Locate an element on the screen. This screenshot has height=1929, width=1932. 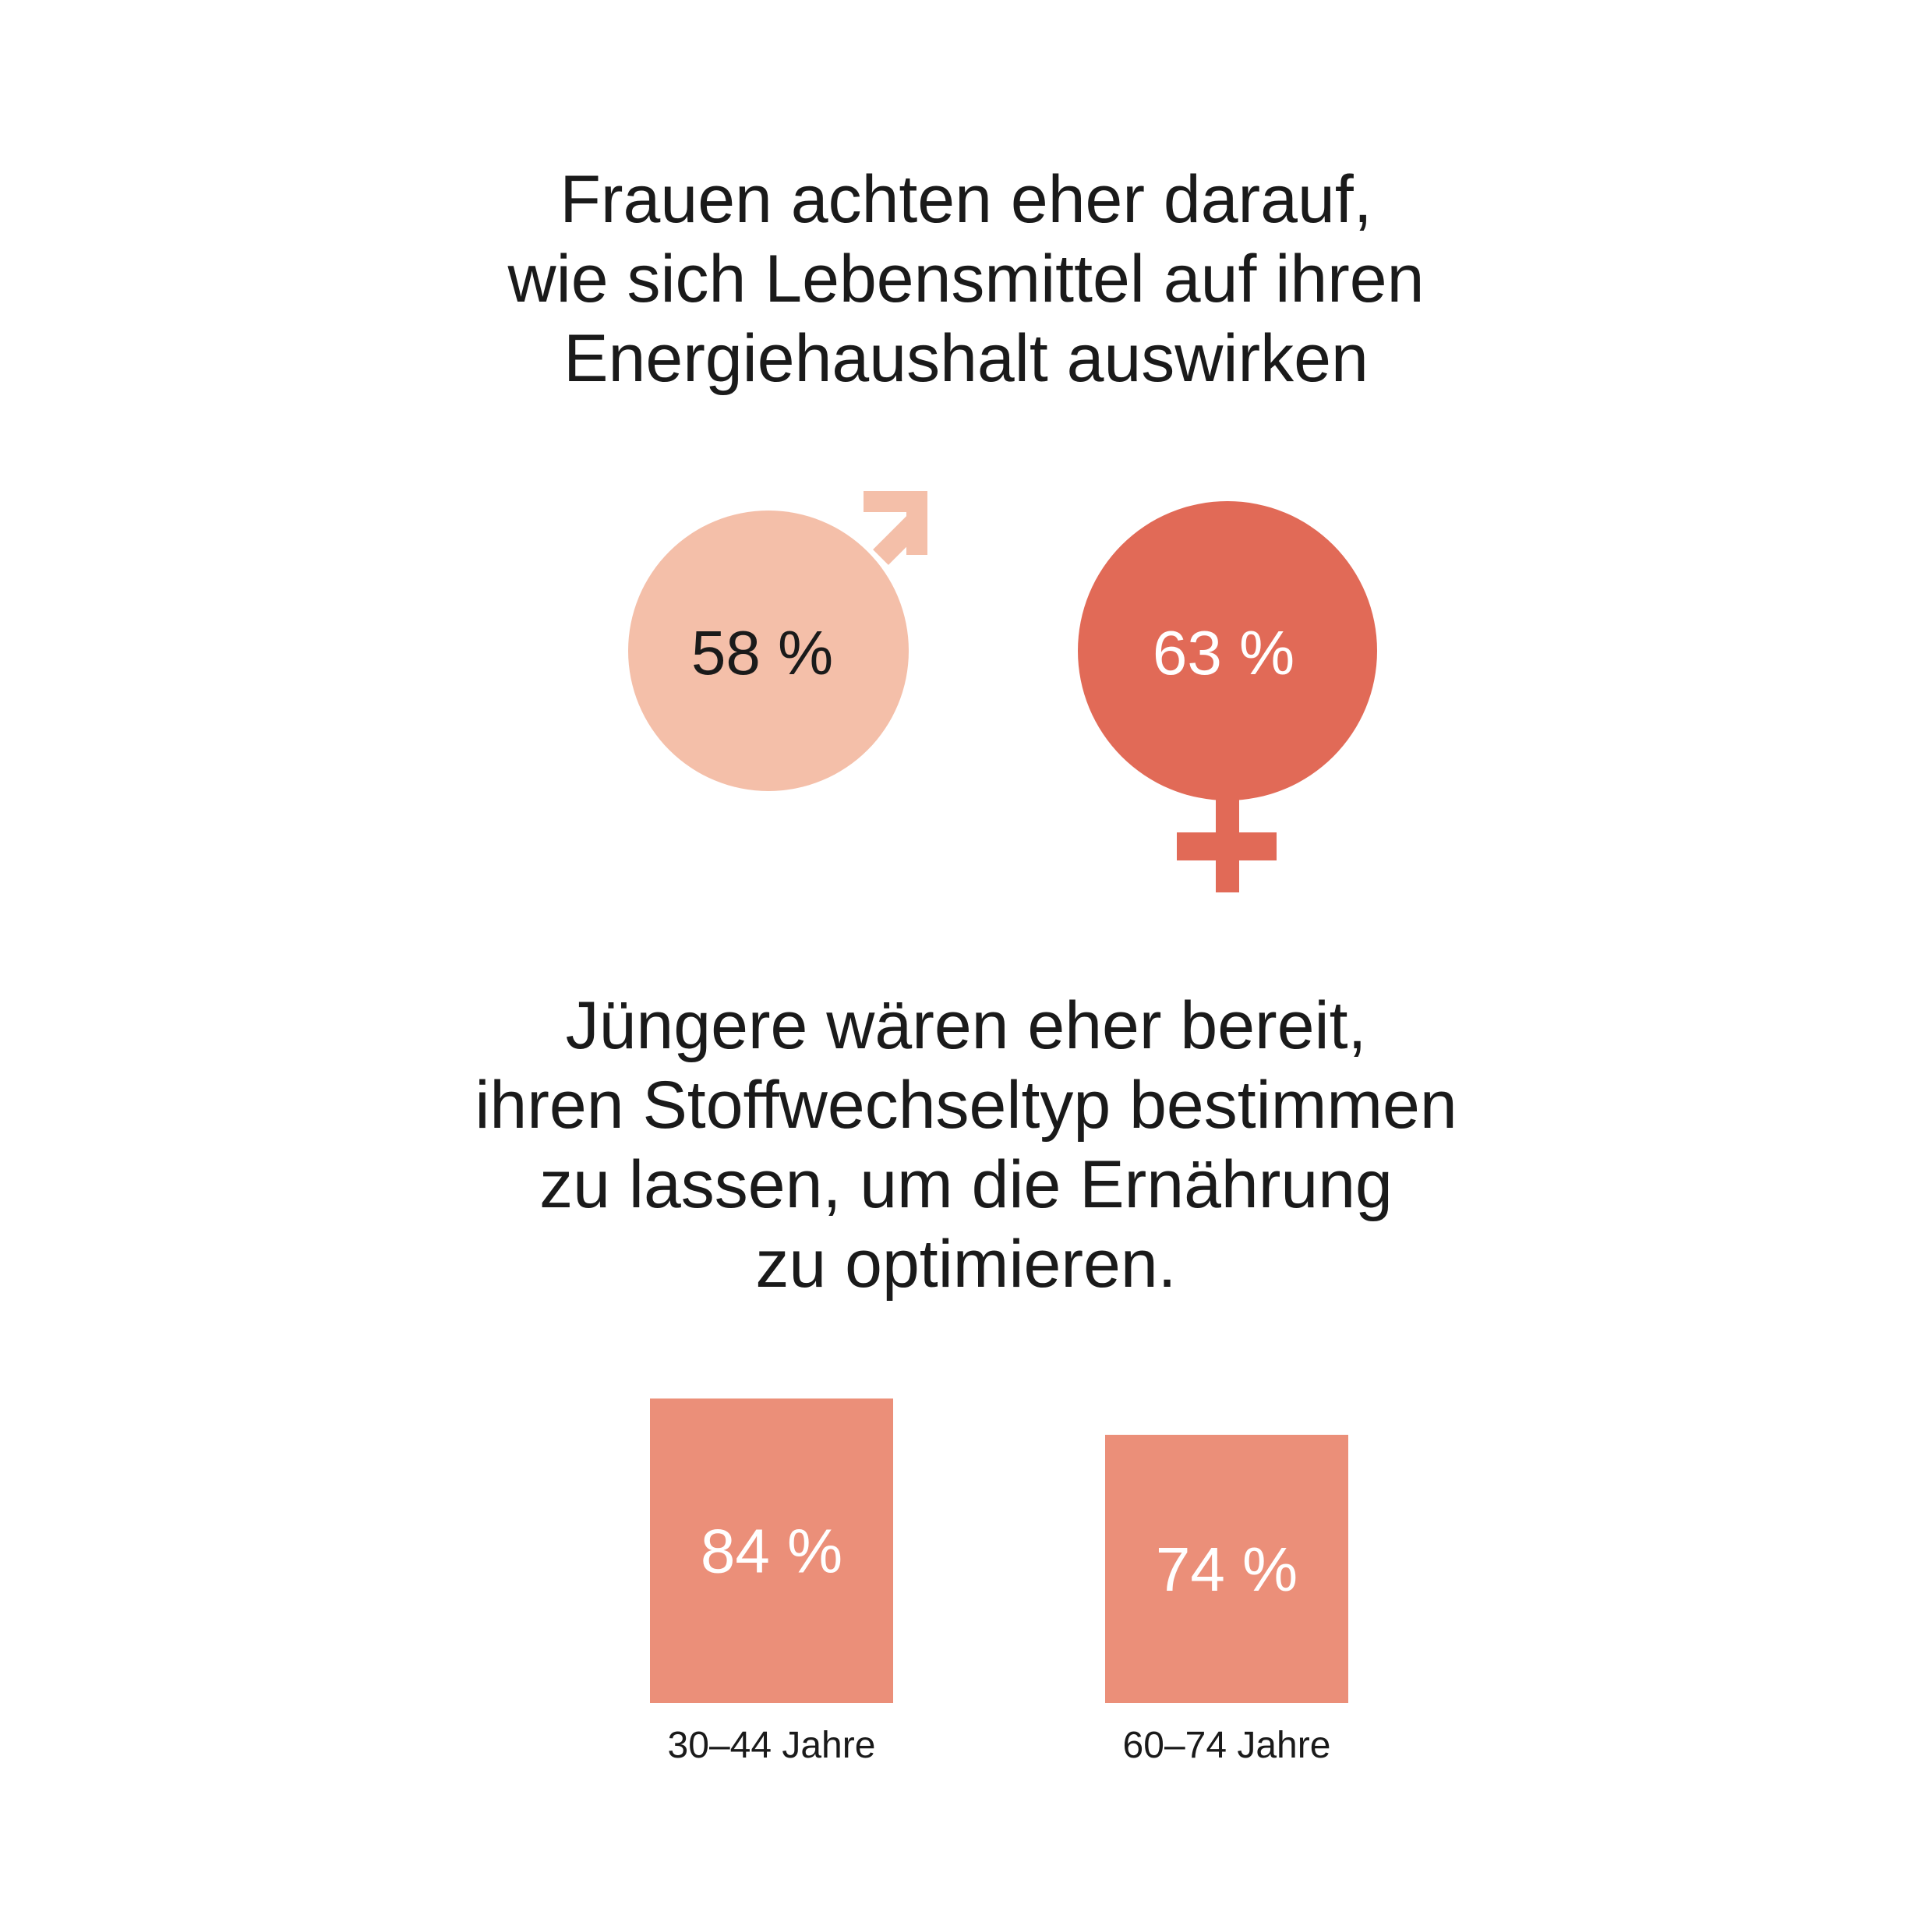
age-bars: 84 % 30–44 Jahre 74 % 60–74 Jahre is located at coordinates (999, 1582).